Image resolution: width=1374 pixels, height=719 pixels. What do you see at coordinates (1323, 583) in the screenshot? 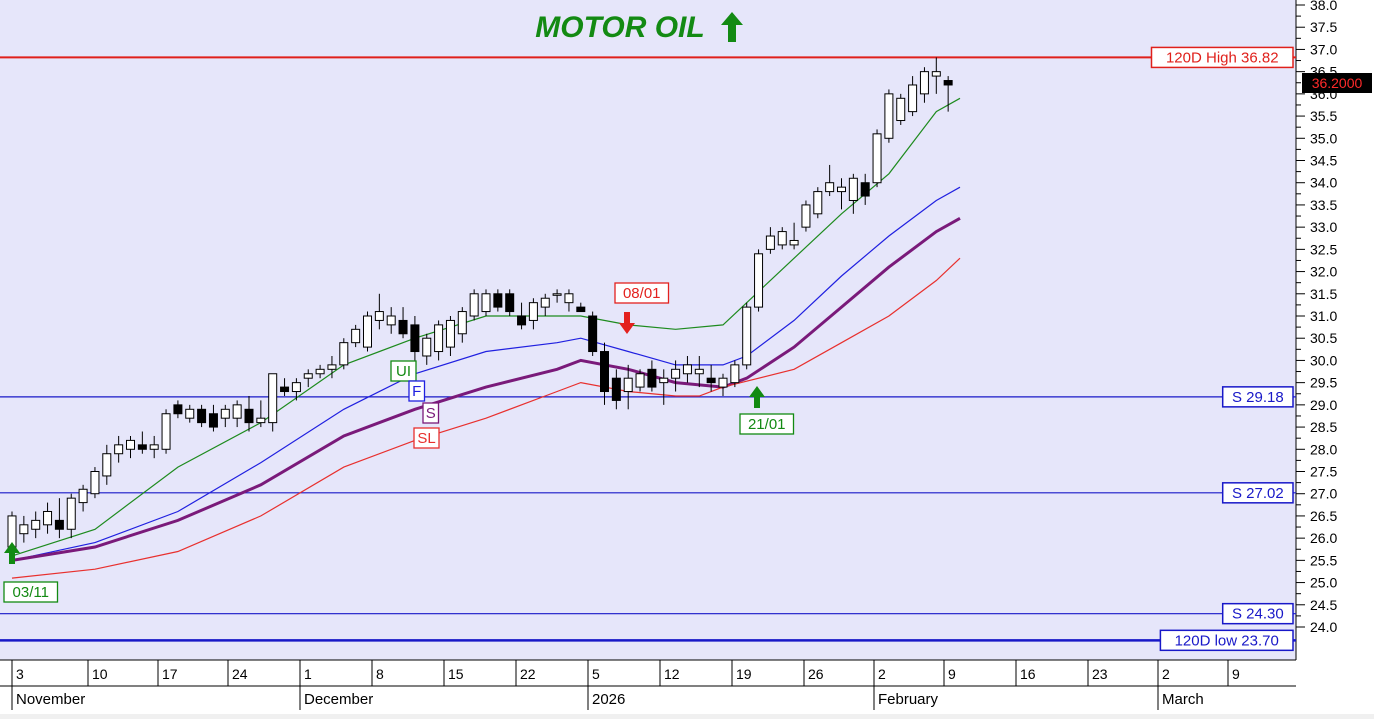
I see `y-tick-label: 25.0` at bounding box center [1323, 583].